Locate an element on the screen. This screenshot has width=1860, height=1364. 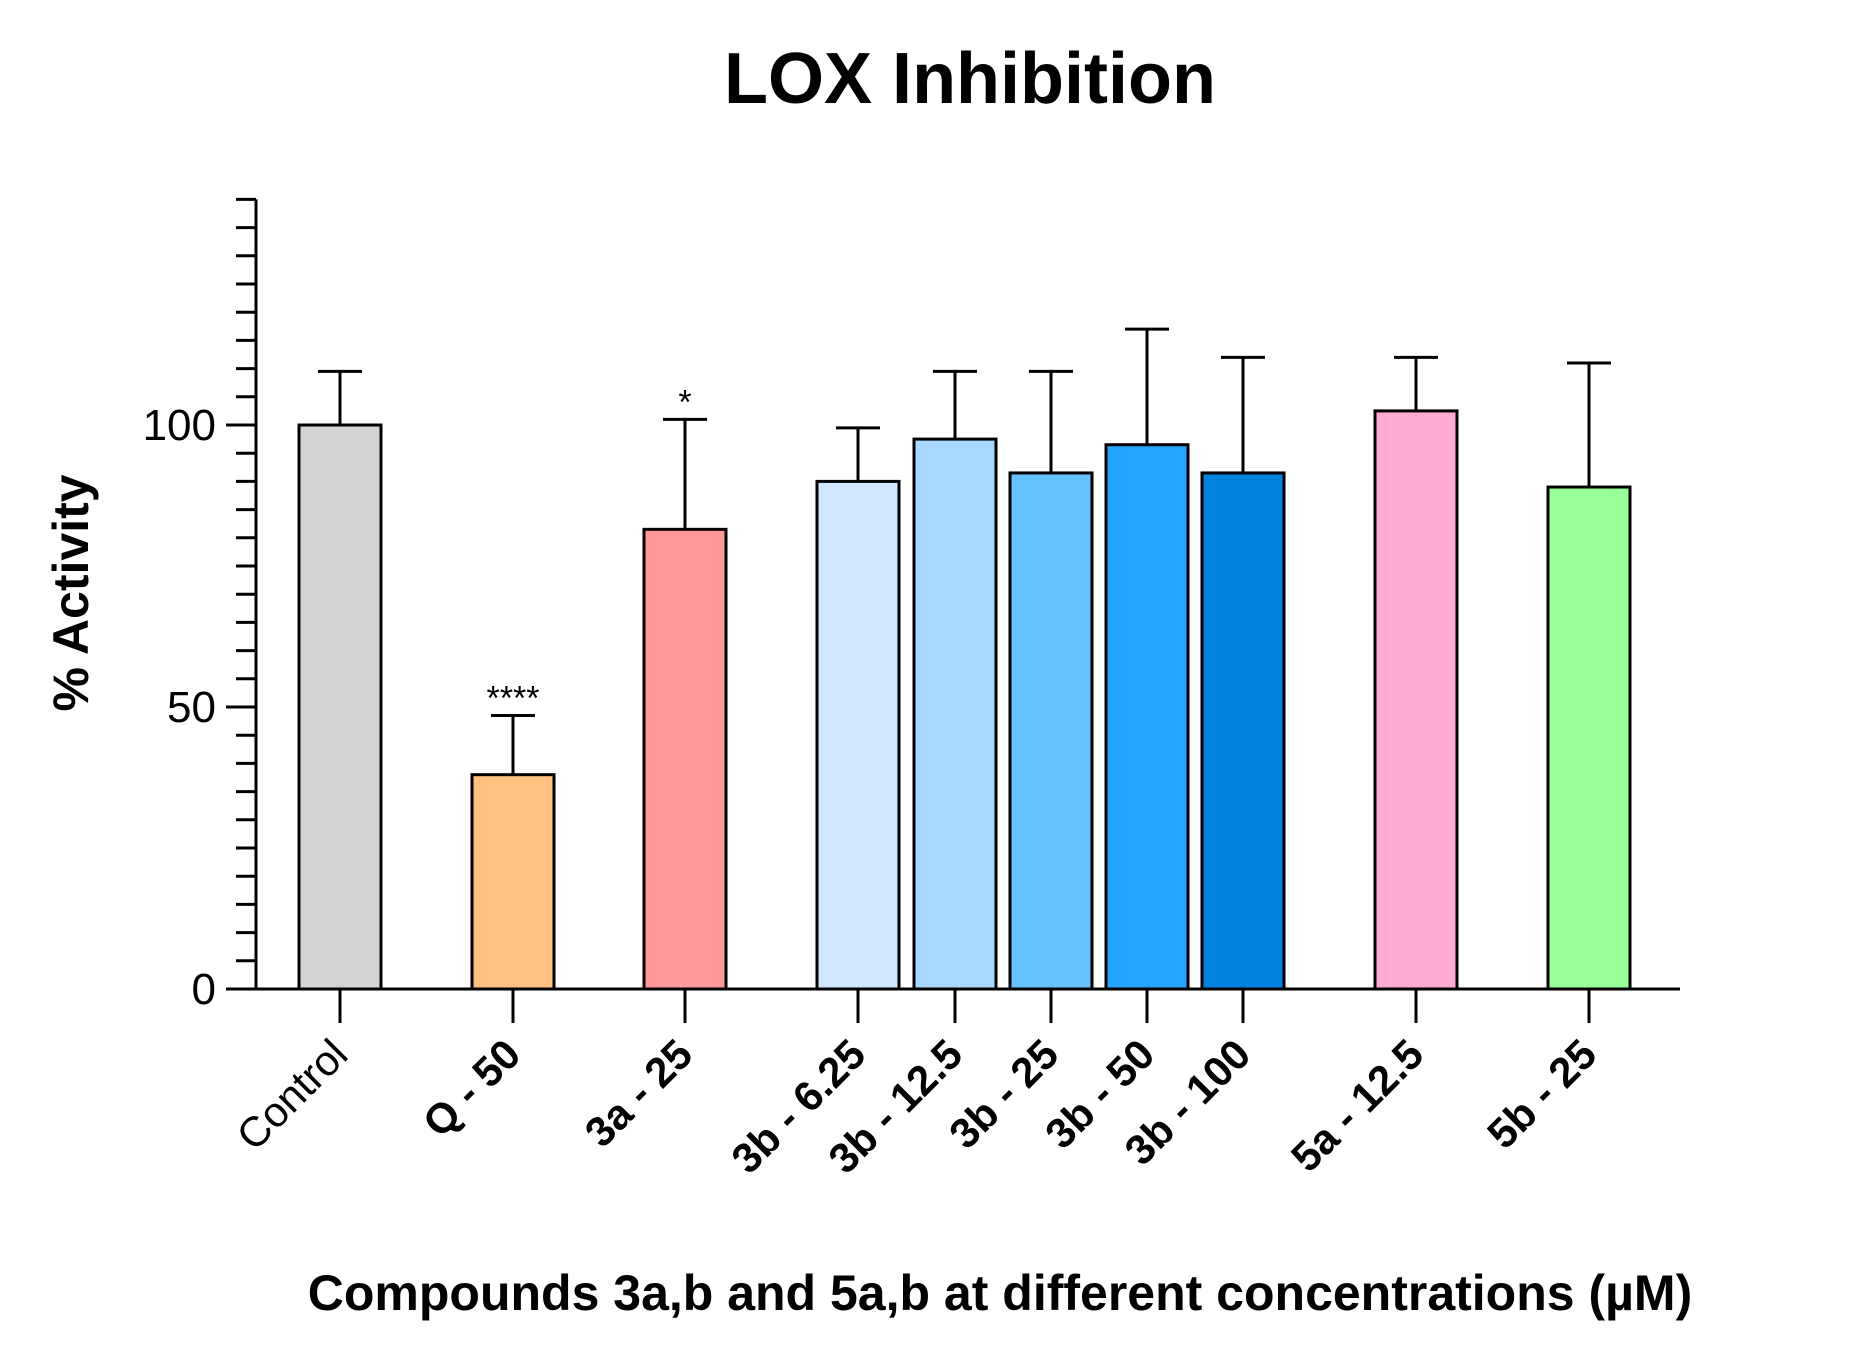
y-tick-label: 0 is located at coordinates (204, 989).